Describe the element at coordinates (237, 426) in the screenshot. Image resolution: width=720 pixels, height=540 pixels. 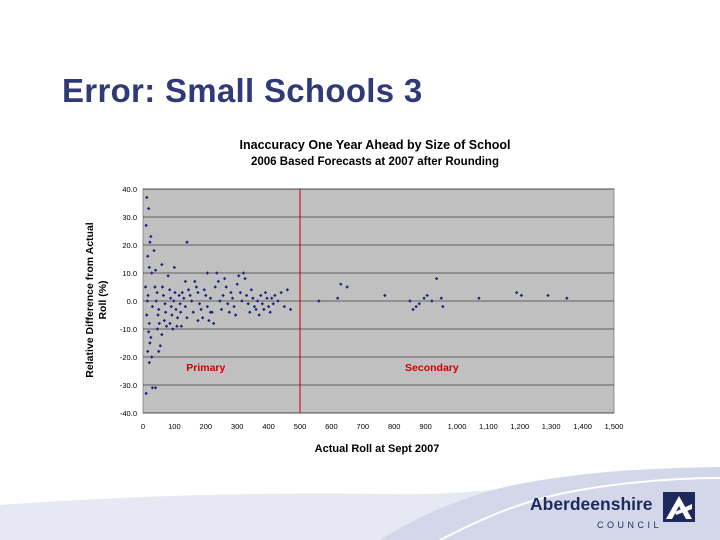
I see `x-tick-label: 300` at that location.